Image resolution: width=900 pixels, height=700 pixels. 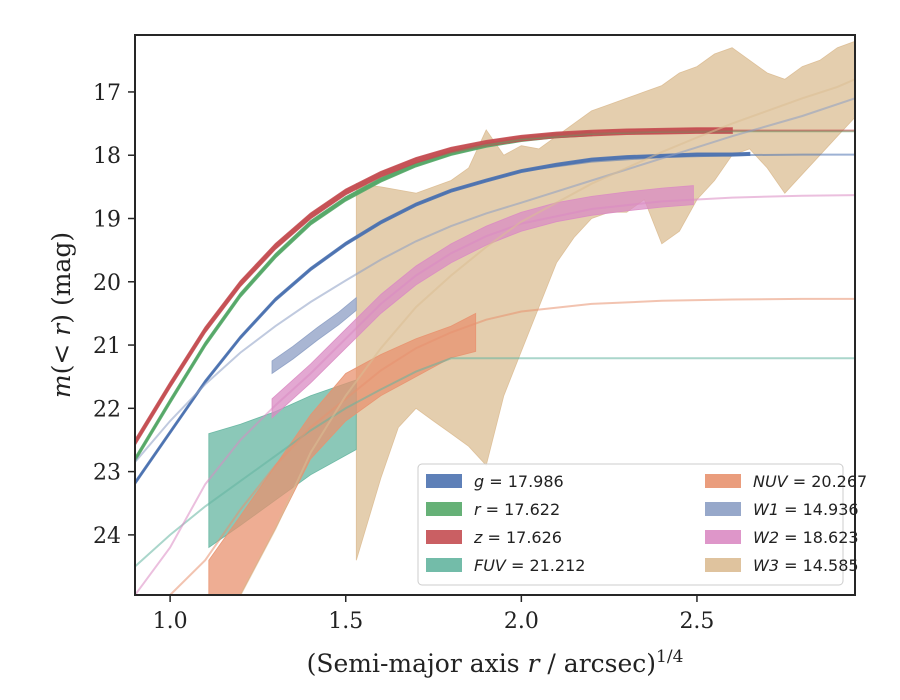 I want to click on y-tick-label: 19, so click(x=107, y=220).